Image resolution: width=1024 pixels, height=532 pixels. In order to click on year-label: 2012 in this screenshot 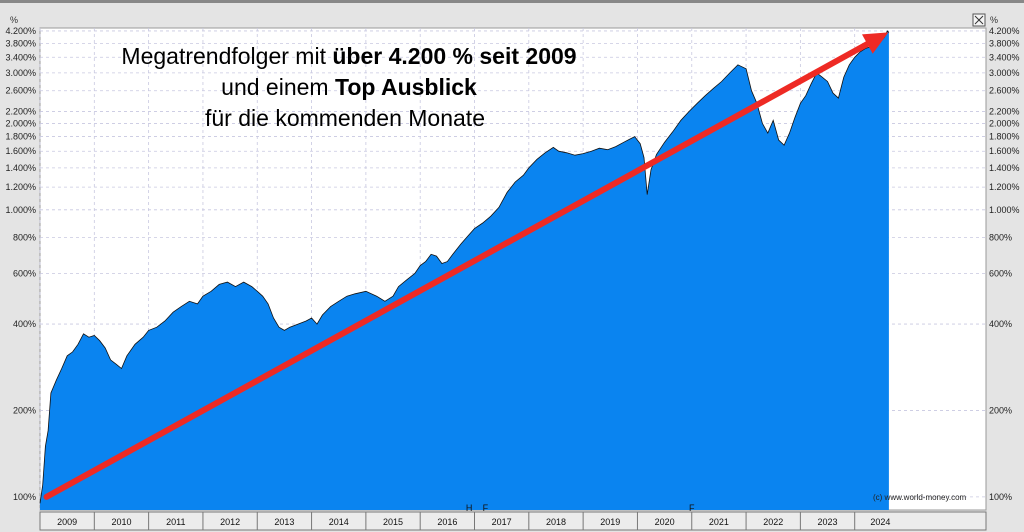, I will do `click(230, 522)`.